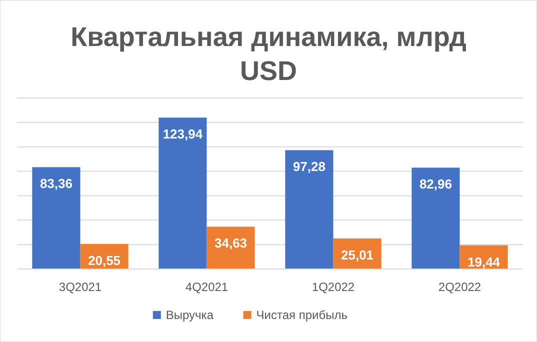  What do you see at coordinates (206, 287) in the screenshot?
I see `x-tick-label: 4Q2021` at bounding box center [206, 287].